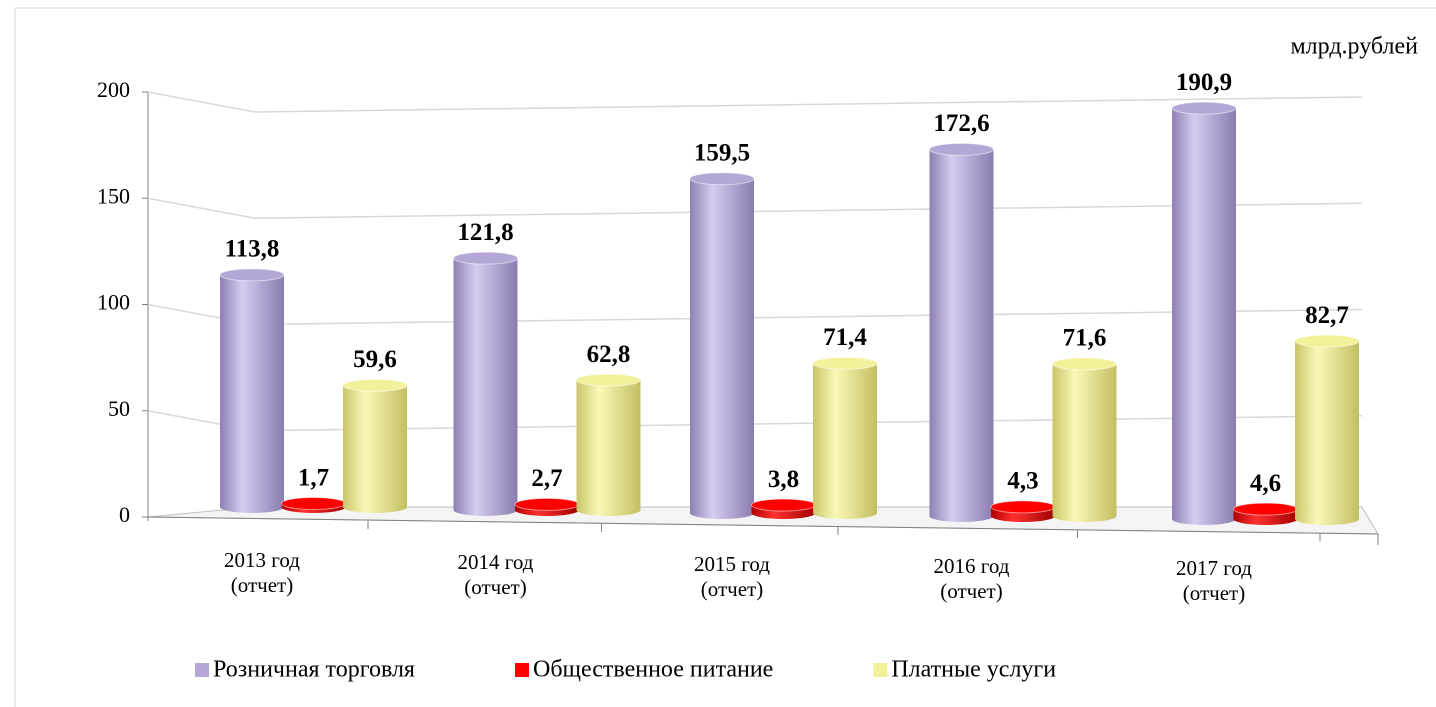  Describe the element at coordinates (485, 232) in the screenshot. I see `data-label: 121,8` at that location.